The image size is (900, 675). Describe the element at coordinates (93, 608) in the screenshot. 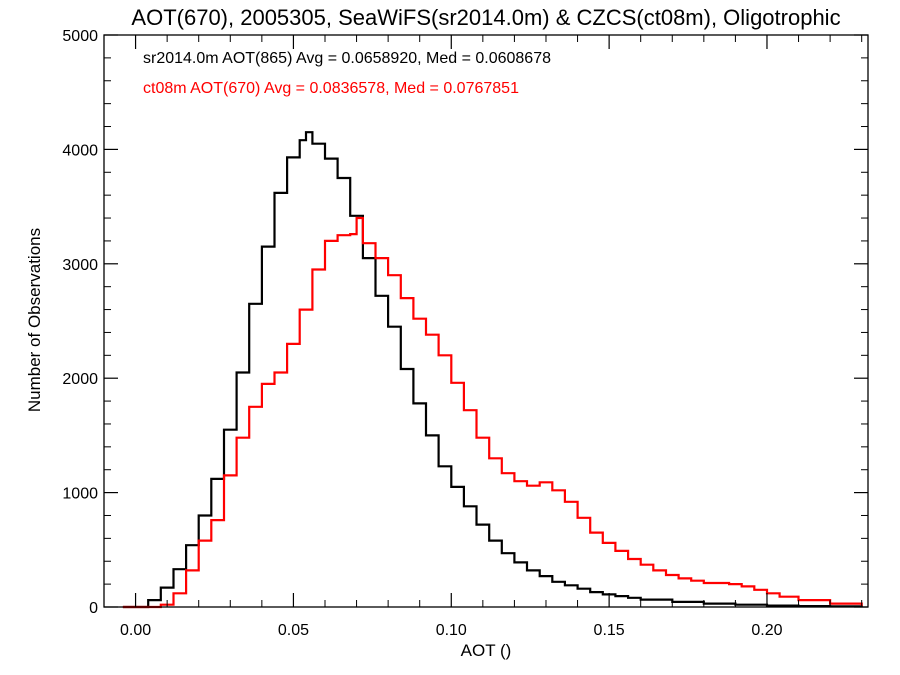

I see `y-tick-label: 0` at that location.